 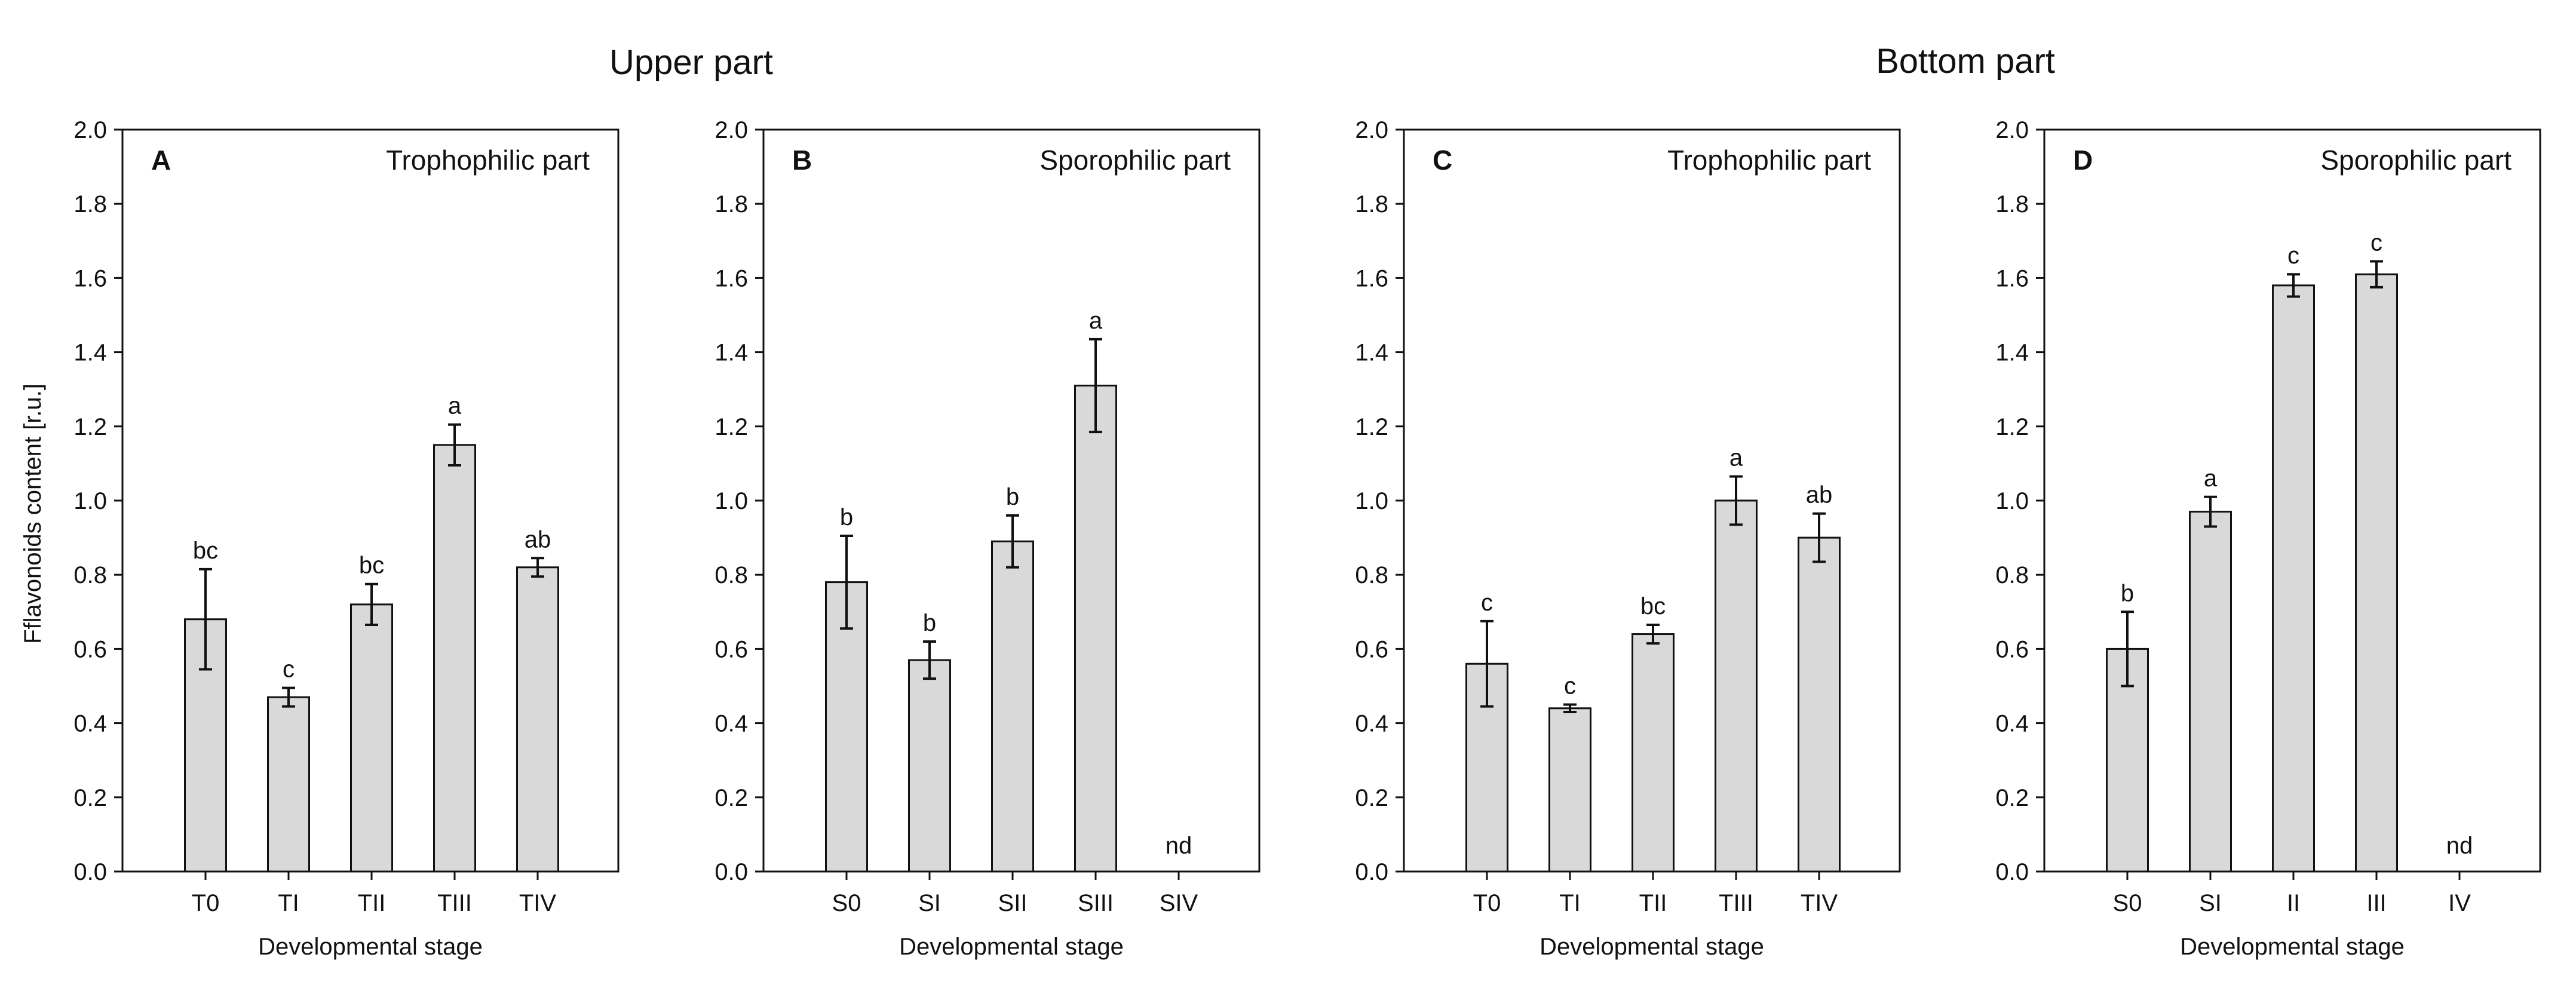 I want to click on y-axis-label: Fflavonoids content [r.u.], so click(x=33, y=513).